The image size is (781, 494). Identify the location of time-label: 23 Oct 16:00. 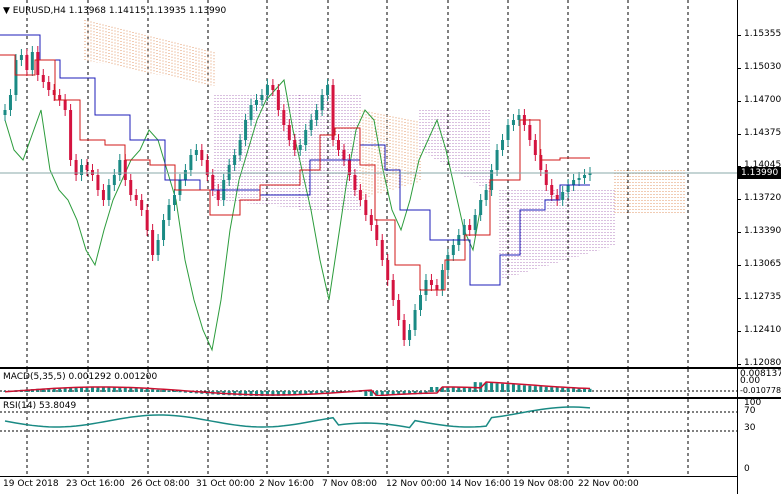
(95, 484).